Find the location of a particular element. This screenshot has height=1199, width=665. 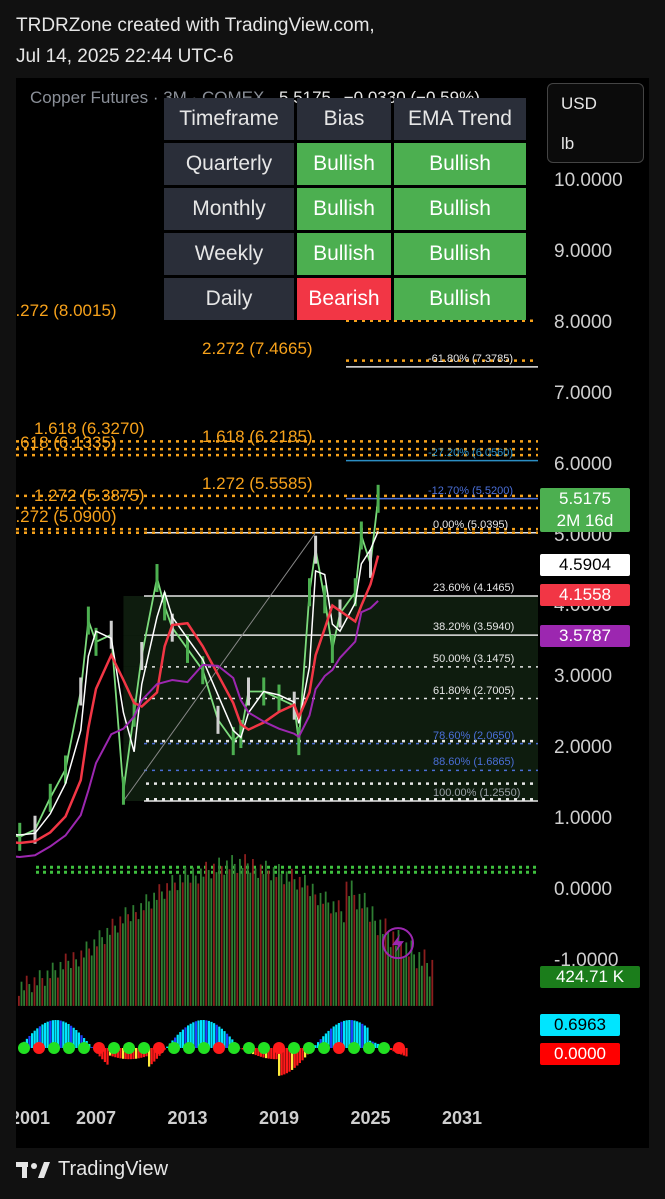

lightning-icon is located at coordinates (398, 943).